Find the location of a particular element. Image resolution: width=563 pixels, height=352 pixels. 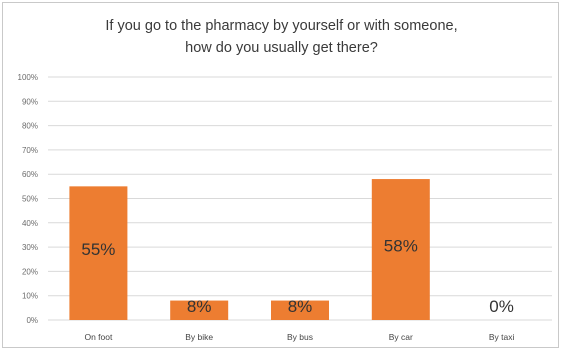

data-label: 0% is located at coordinates (501, 306).